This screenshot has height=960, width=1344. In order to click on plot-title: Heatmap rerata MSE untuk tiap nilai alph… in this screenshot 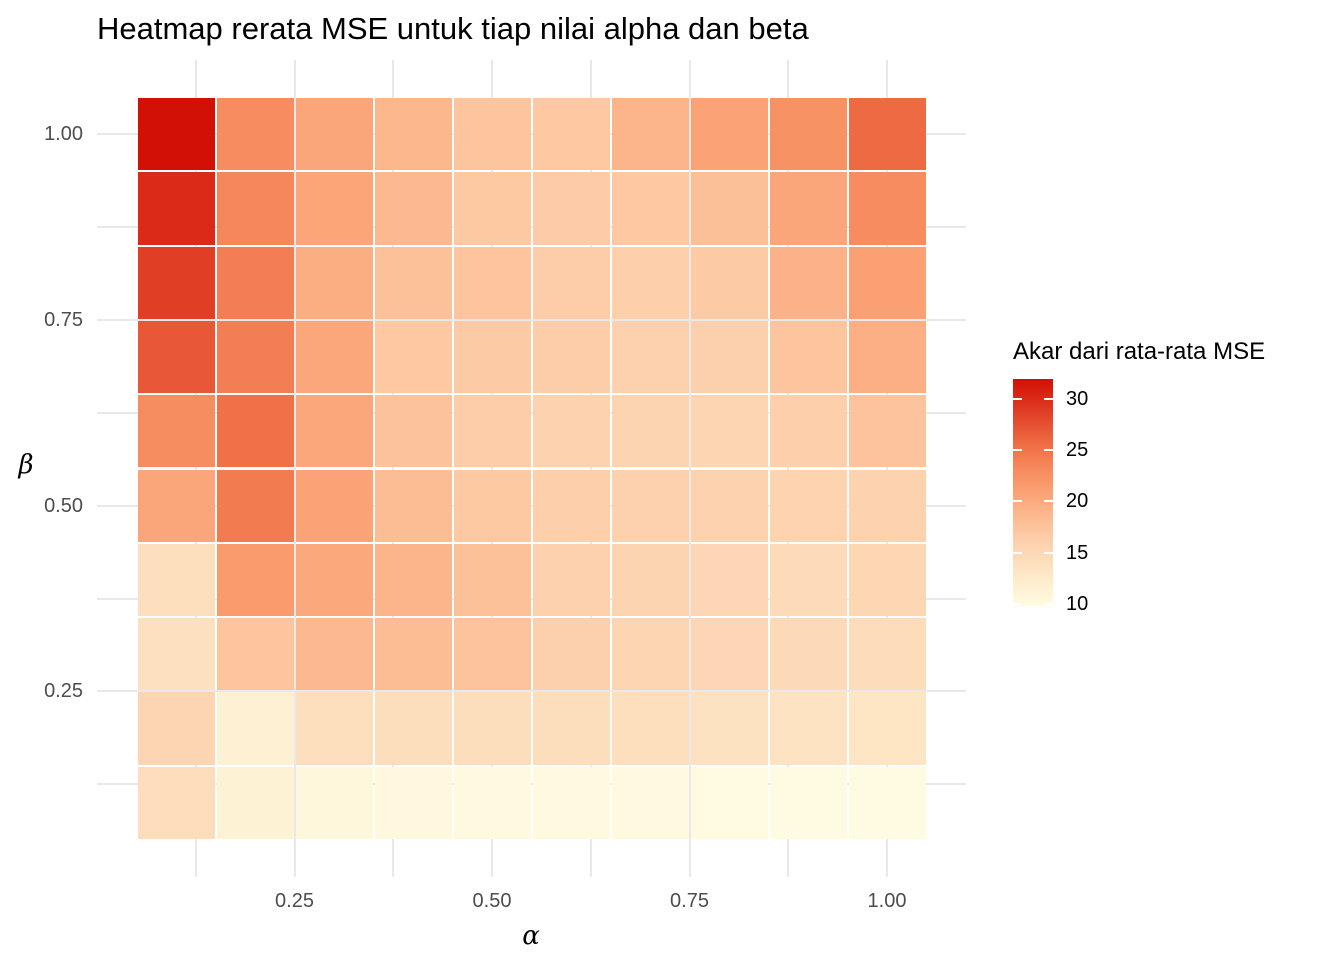, I will do `click(453, 28)`.